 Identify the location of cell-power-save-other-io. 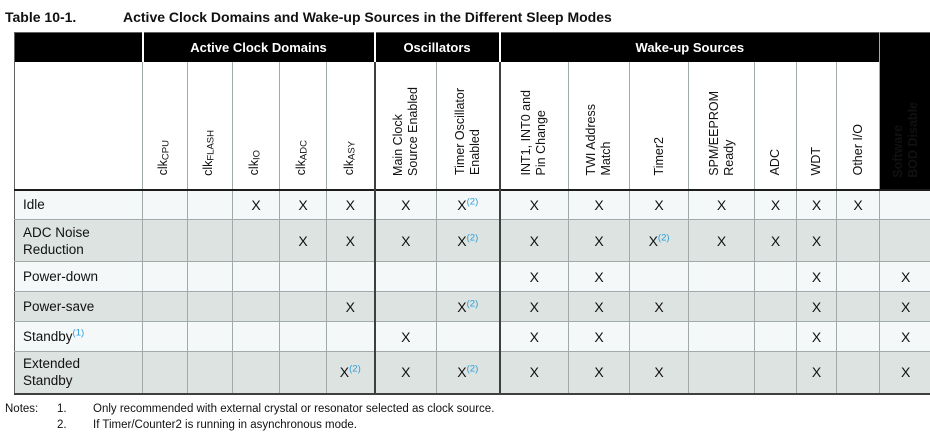
(858, 306).